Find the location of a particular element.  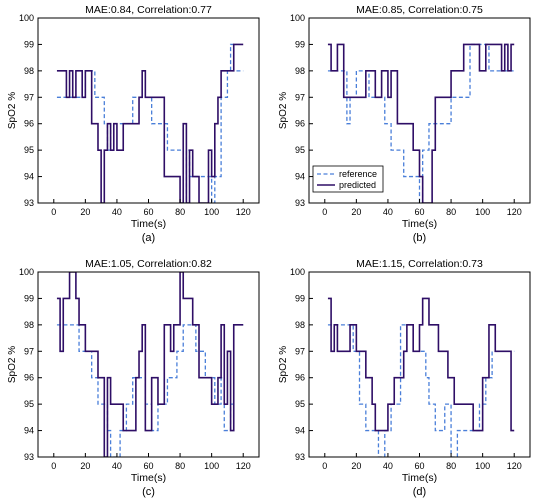

panel-label: (a) is located at coordinates (148, 238).